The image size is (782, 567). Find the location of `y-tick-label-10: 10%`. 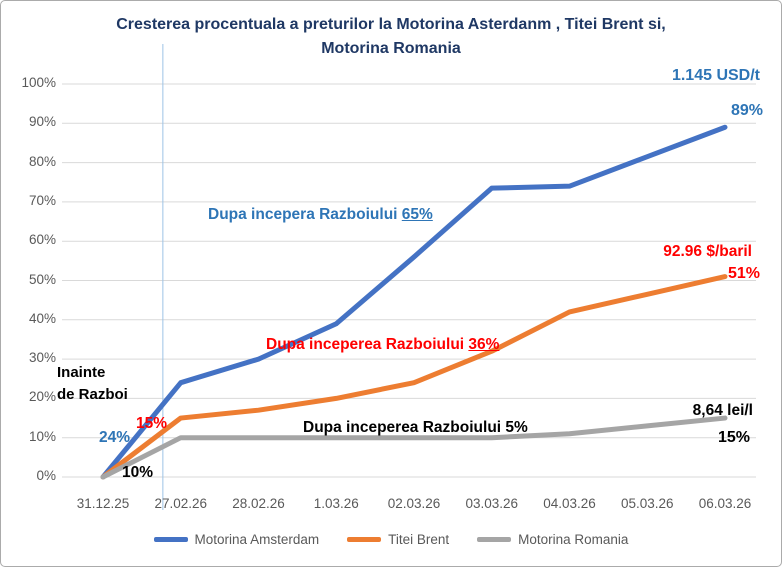

y-tick-label-10: 10% is located at coordinates (42, 436).